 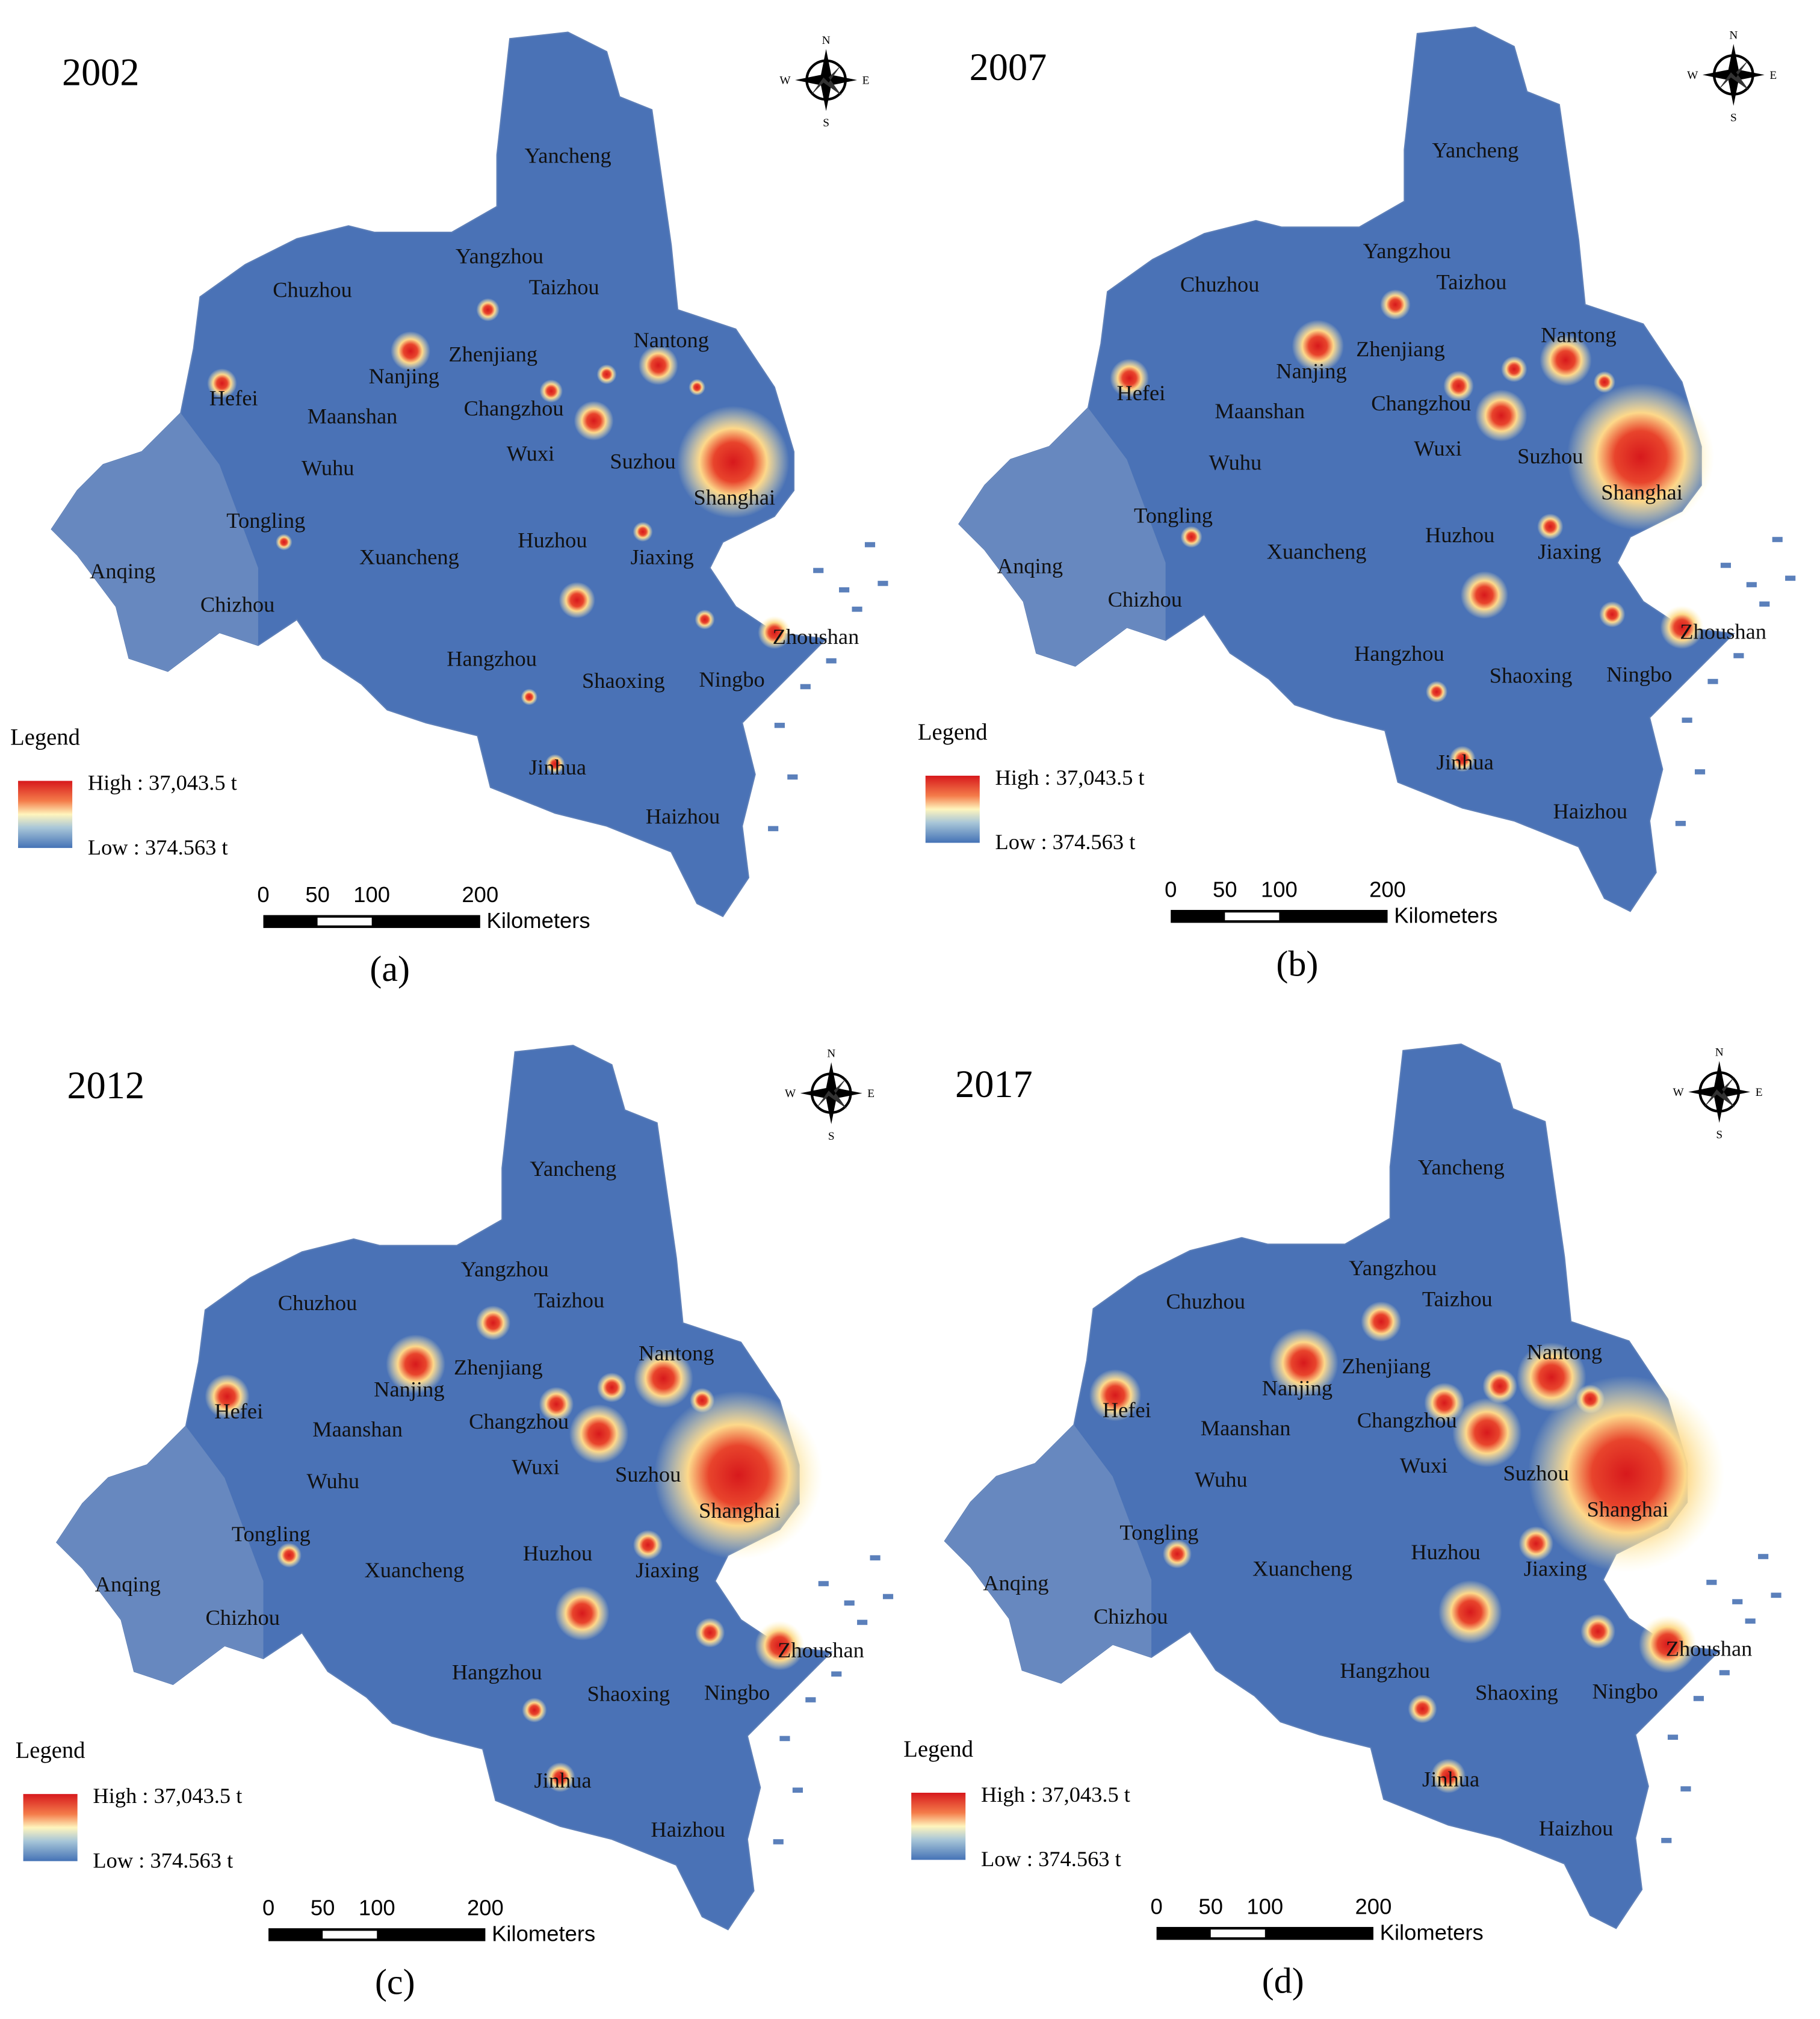 I want to click on panel-caption: (c), so click(x=395, y=1982).